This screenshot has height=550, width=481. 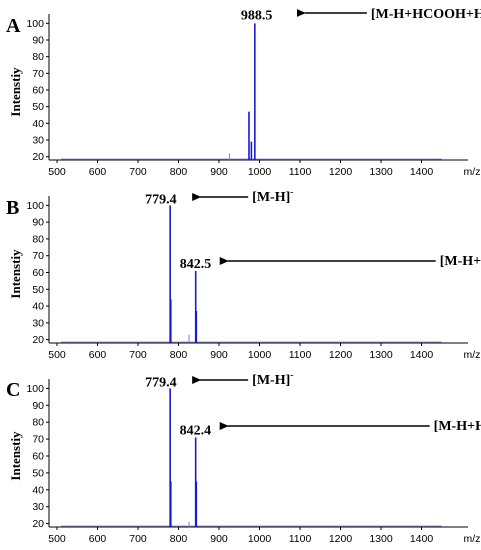 I want to click on peak-mz-label: 842.5, so click(x=196, y=264).